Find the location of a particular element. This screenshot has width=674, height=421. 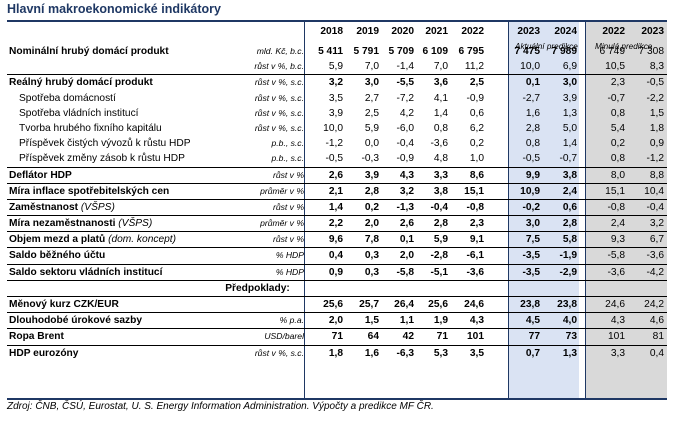

header-year: 2018 is located at coordinates (331, 31).